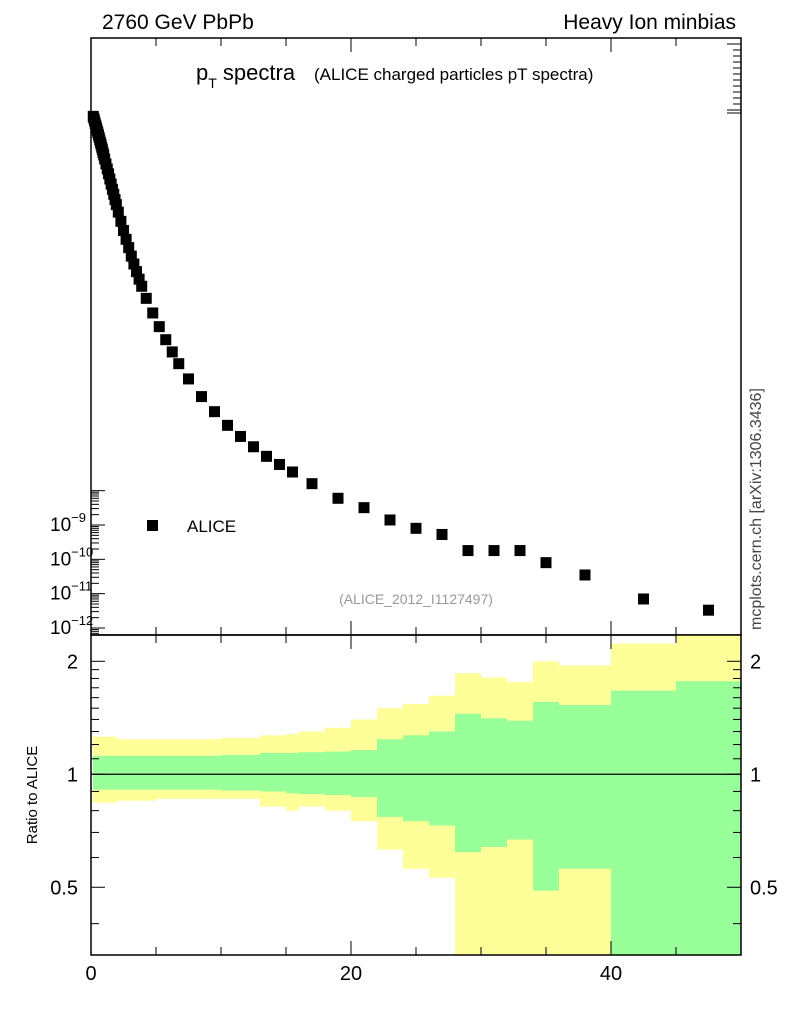 This screenshot has width=786, height=1029. I want to click on main-y-tick-label: 10−11, so click(71, 592).